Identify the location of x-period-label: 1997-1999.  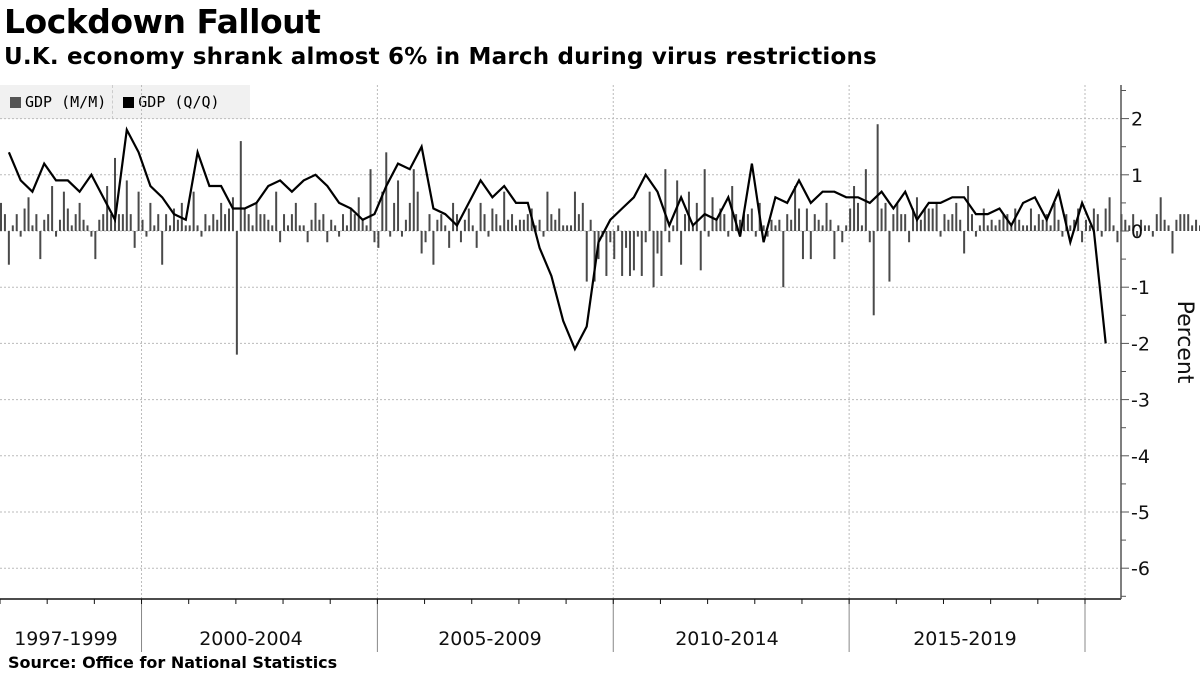
(66, 639).